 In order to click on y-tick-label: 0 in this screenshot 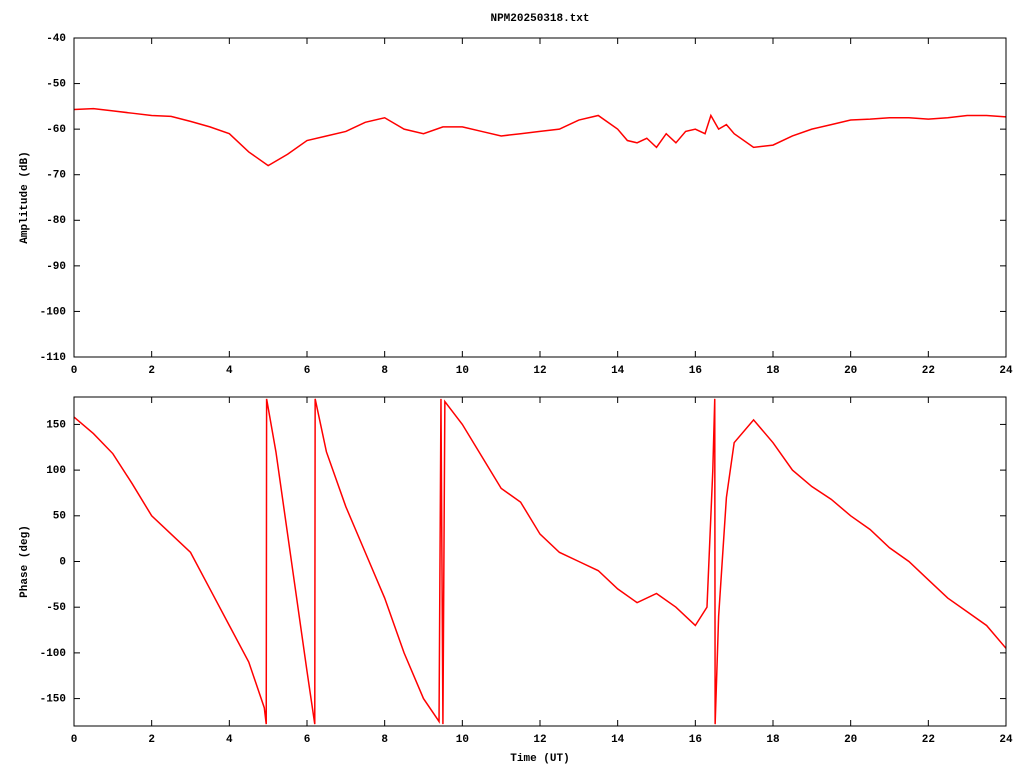, I will do `click(62, 562)`.